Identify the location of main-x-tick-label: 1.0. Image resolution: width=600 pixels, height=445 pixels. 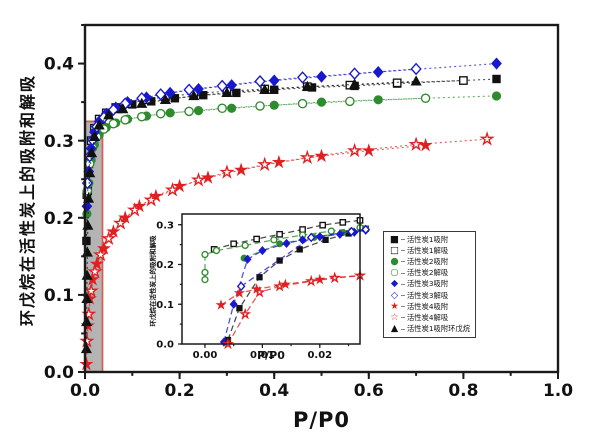
(558, 391).